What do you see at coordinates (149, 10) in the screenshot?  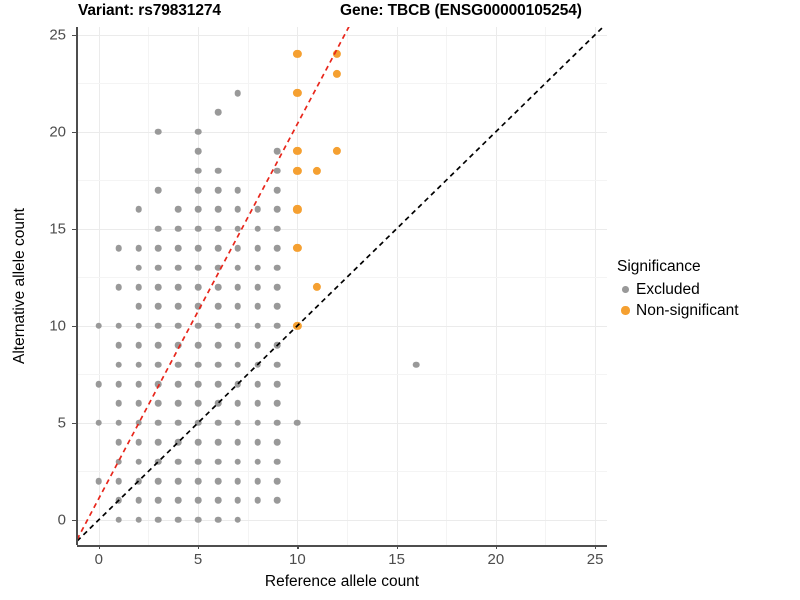 I see `variant-title: Variant: rs79831274` at bounding box center [149, 10].